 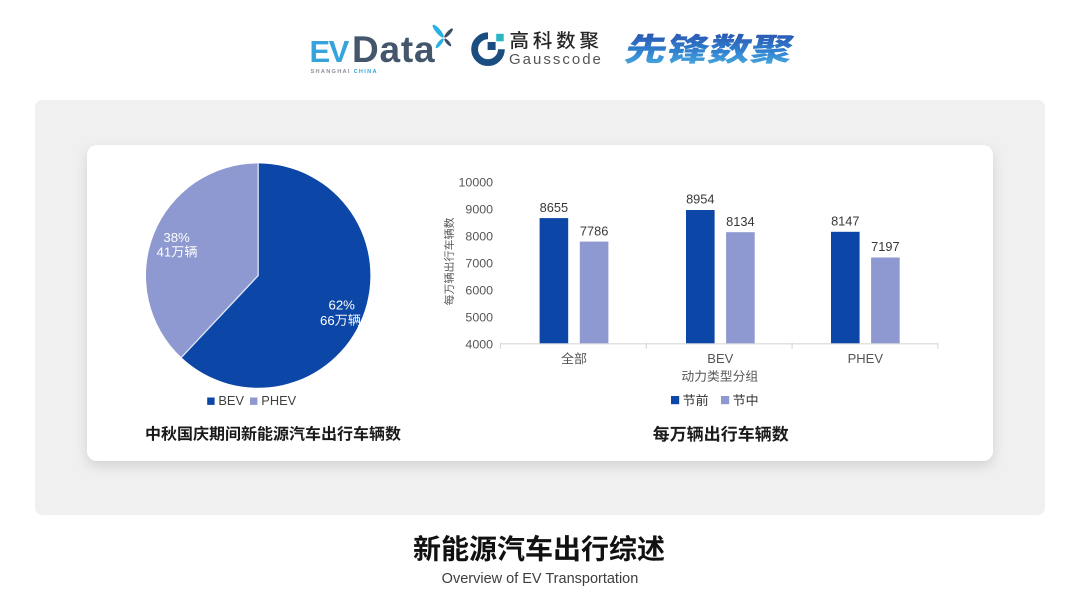 What do you see at coordinates (393, 49) in the screenshot?
I see `svg-text: Data` at bounding box center [393, 49].